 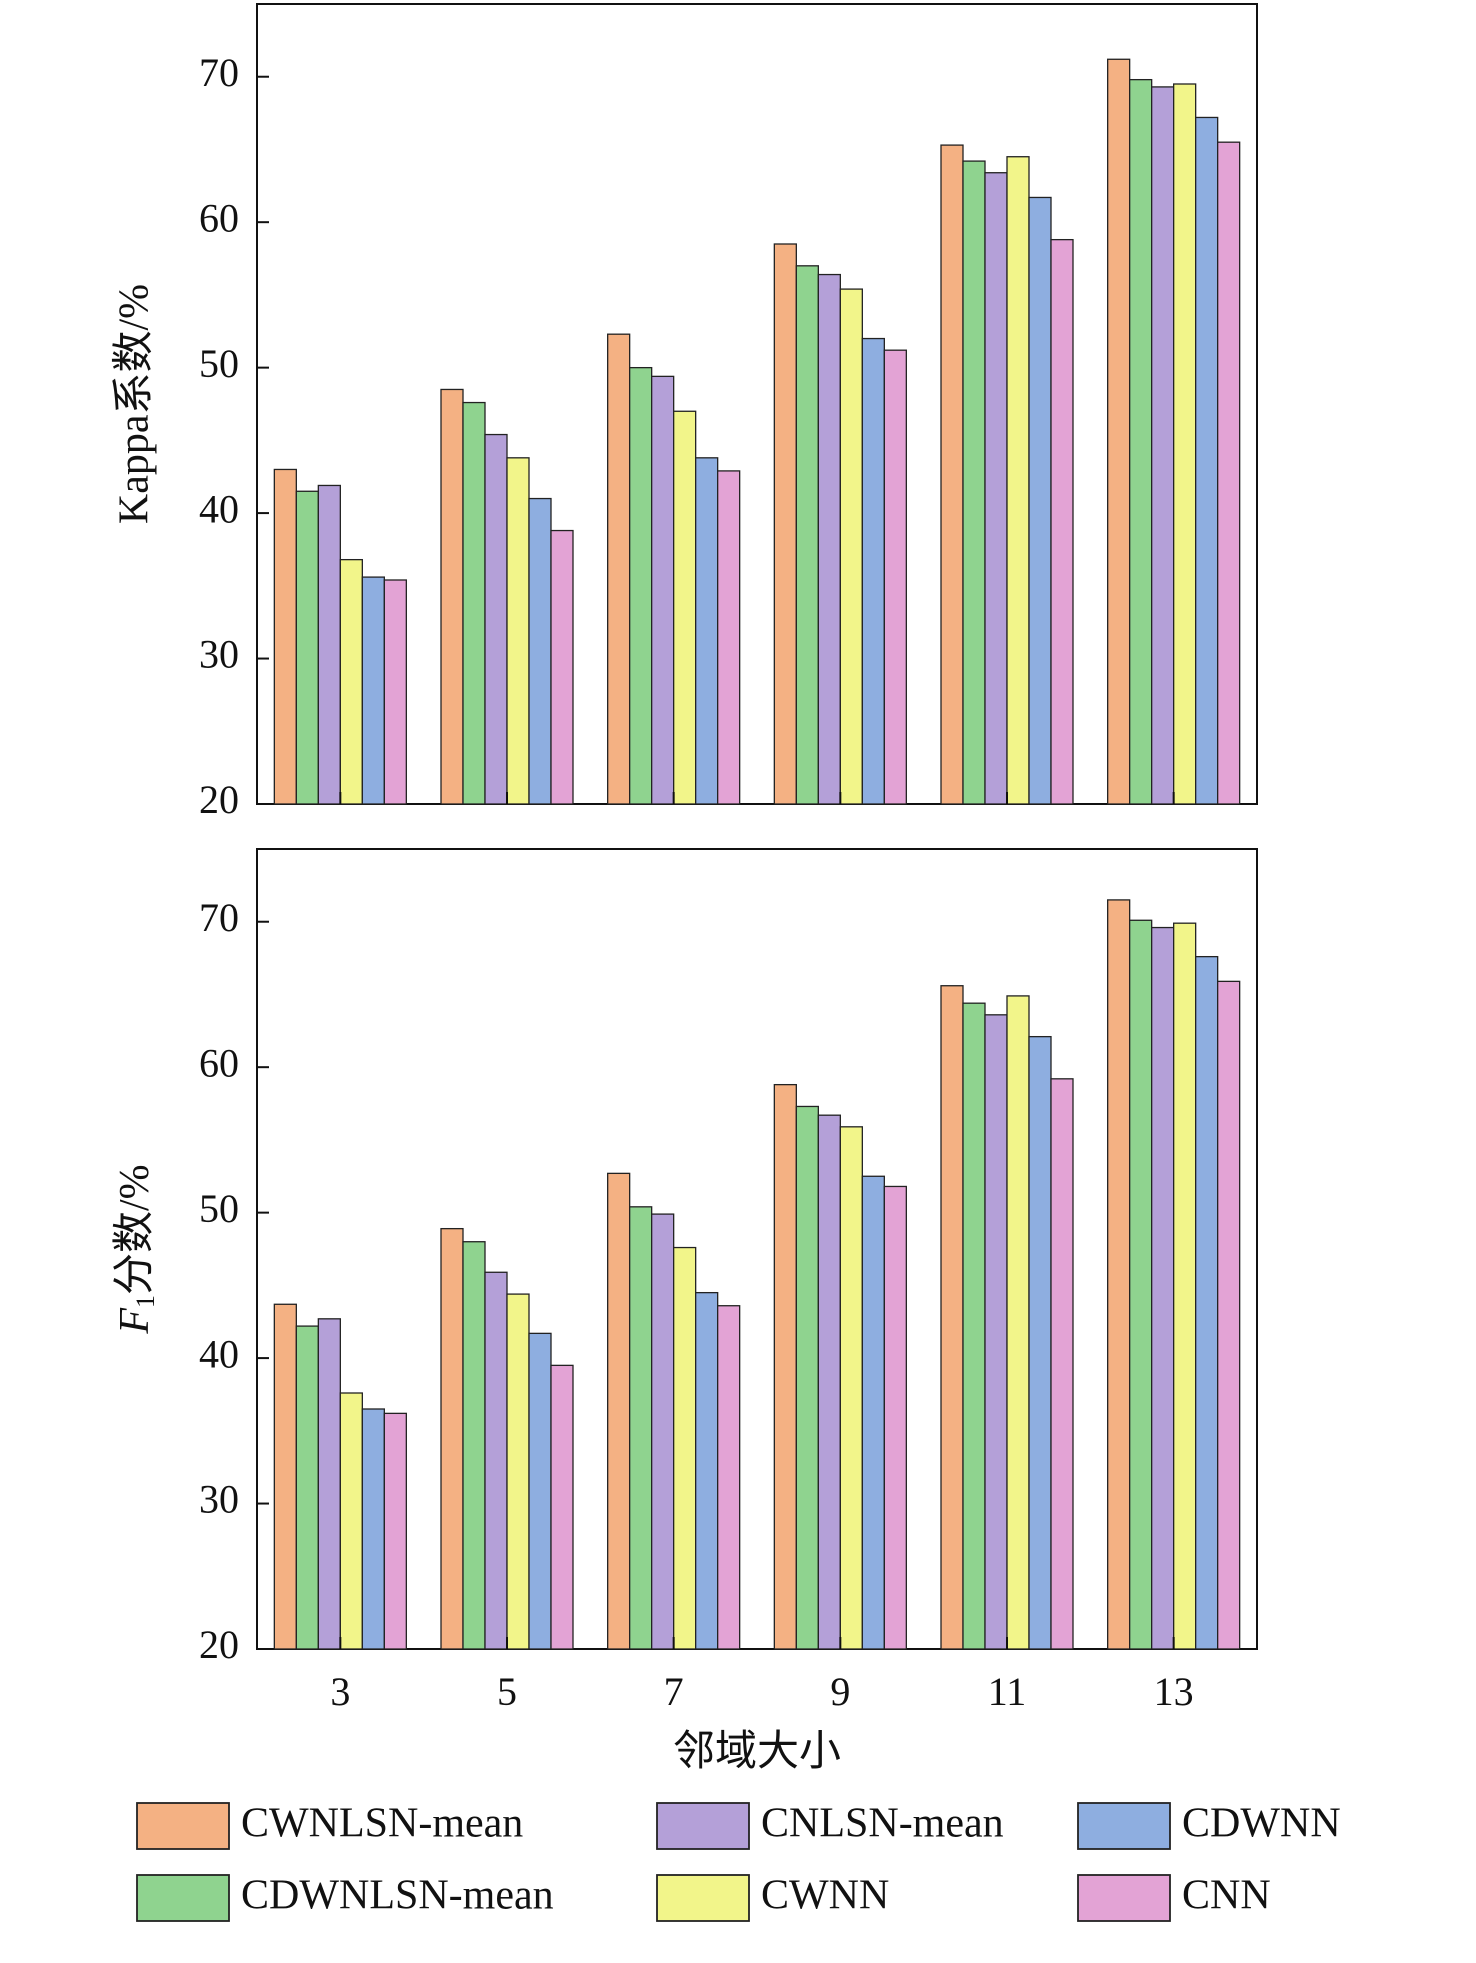 What do you see at coordinates (219, 917) in the screenshot?
I see `f1-y-tick-label: 70` at bounding box center [219, 917].